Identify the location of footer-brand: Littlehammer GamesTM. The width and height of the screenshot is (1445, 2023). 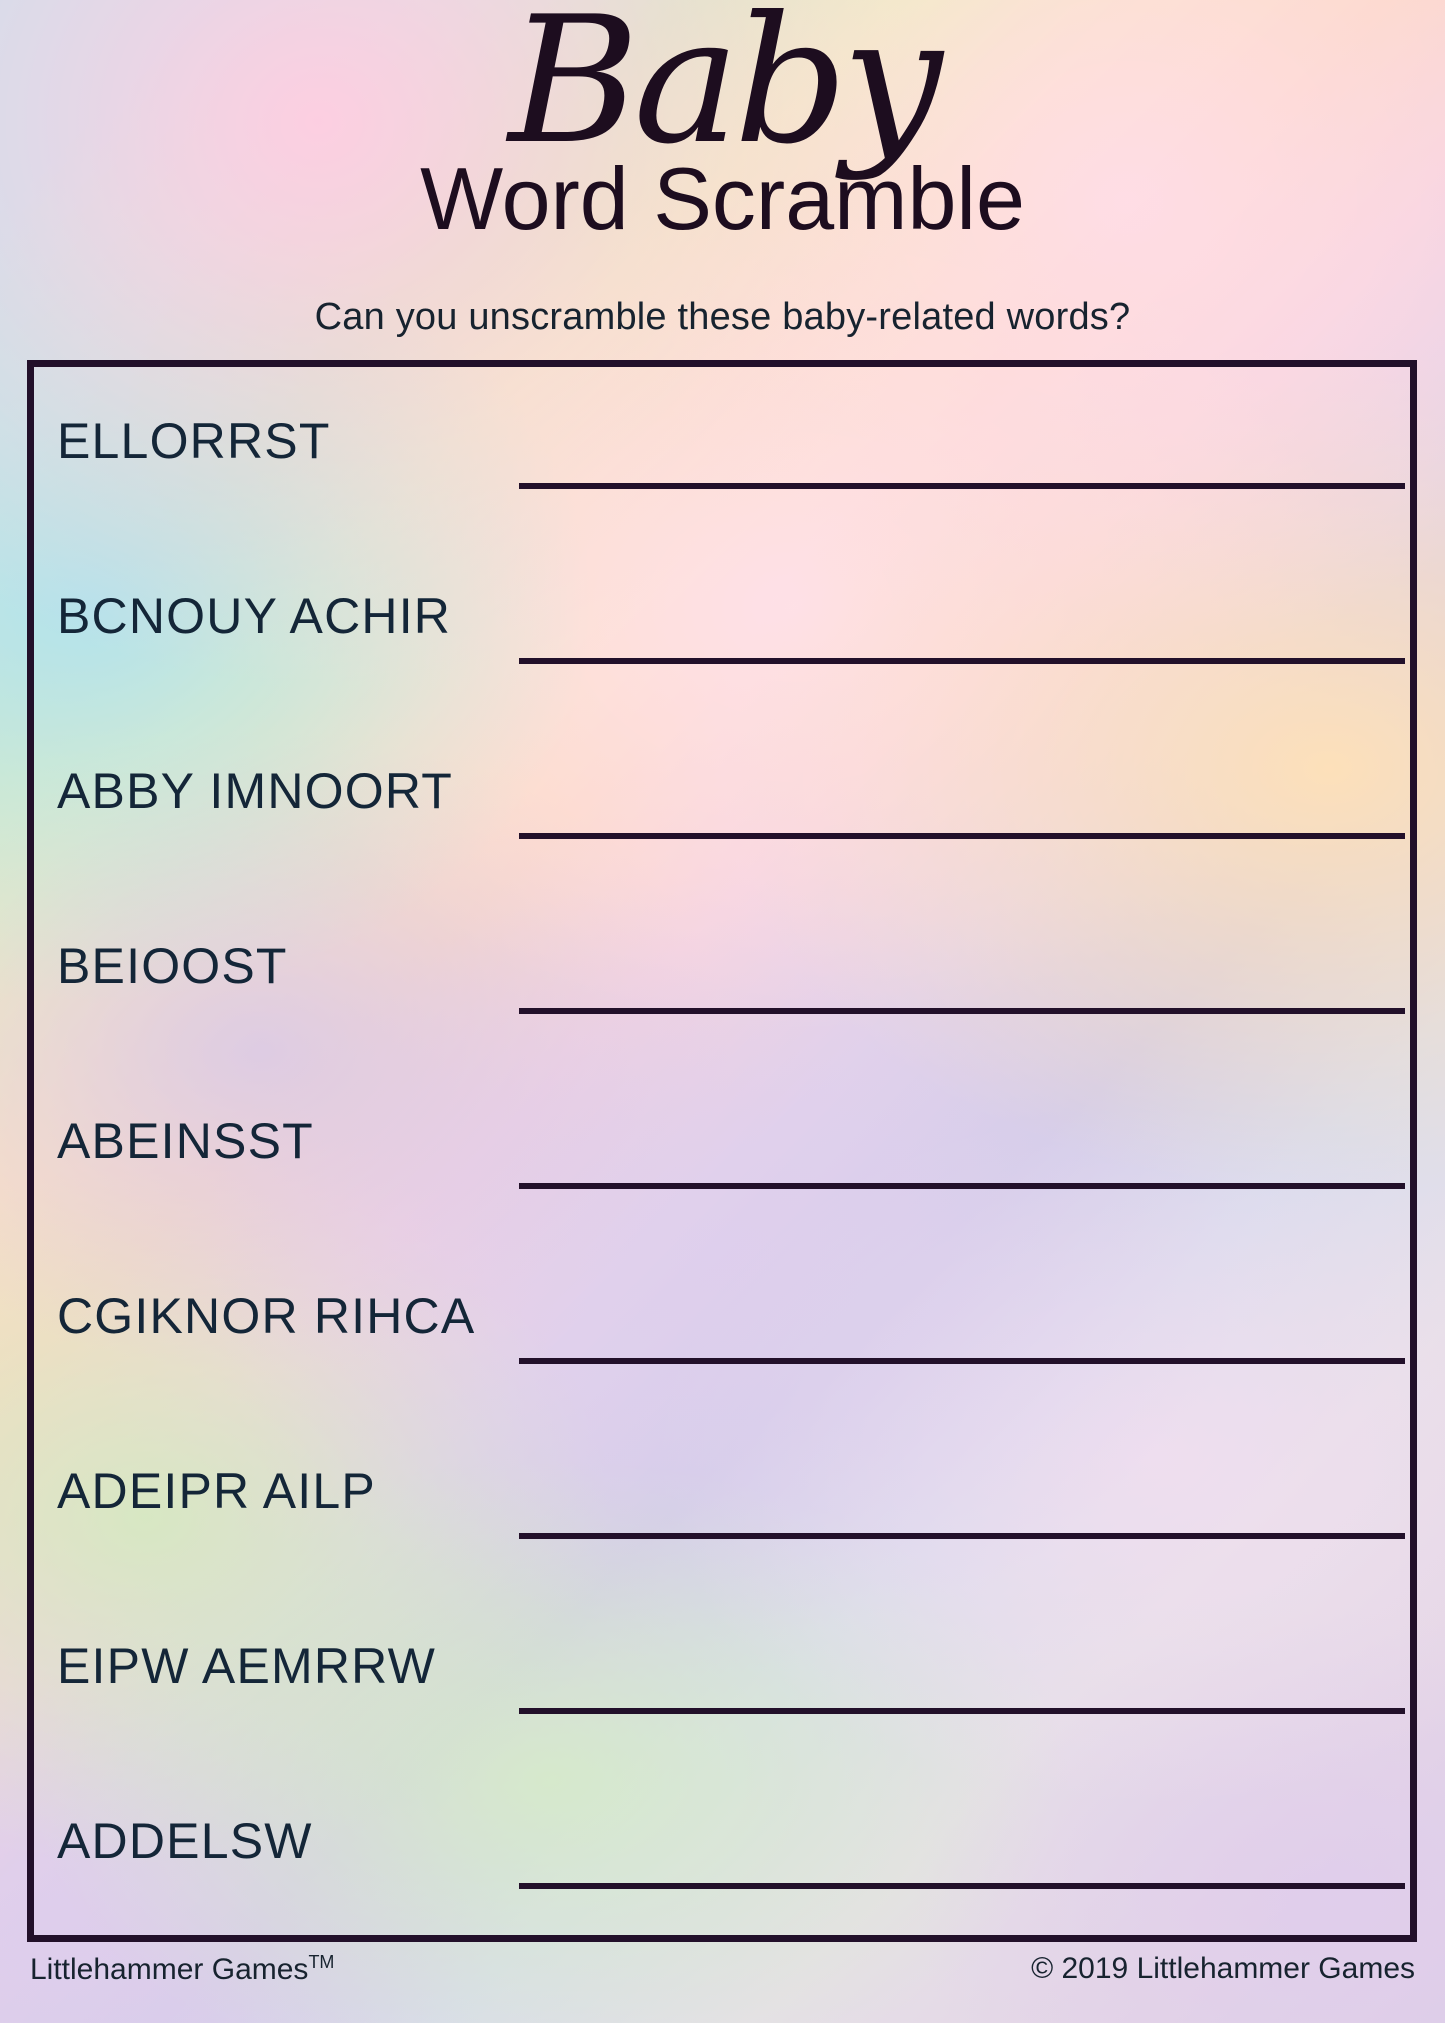
(182, 1969).